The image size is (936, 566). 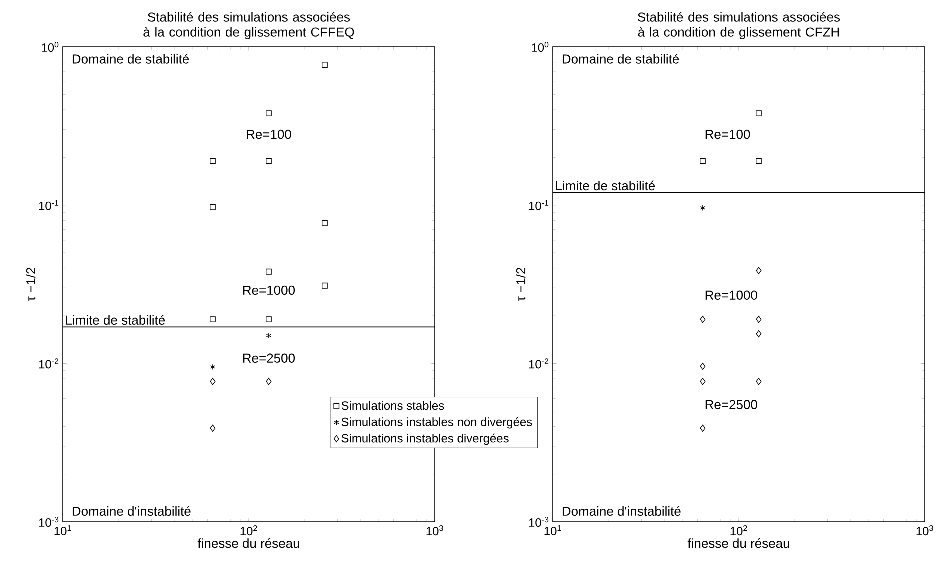 I want to click on legend-label: Simulations instables divergées, so click(x=425, y=440).